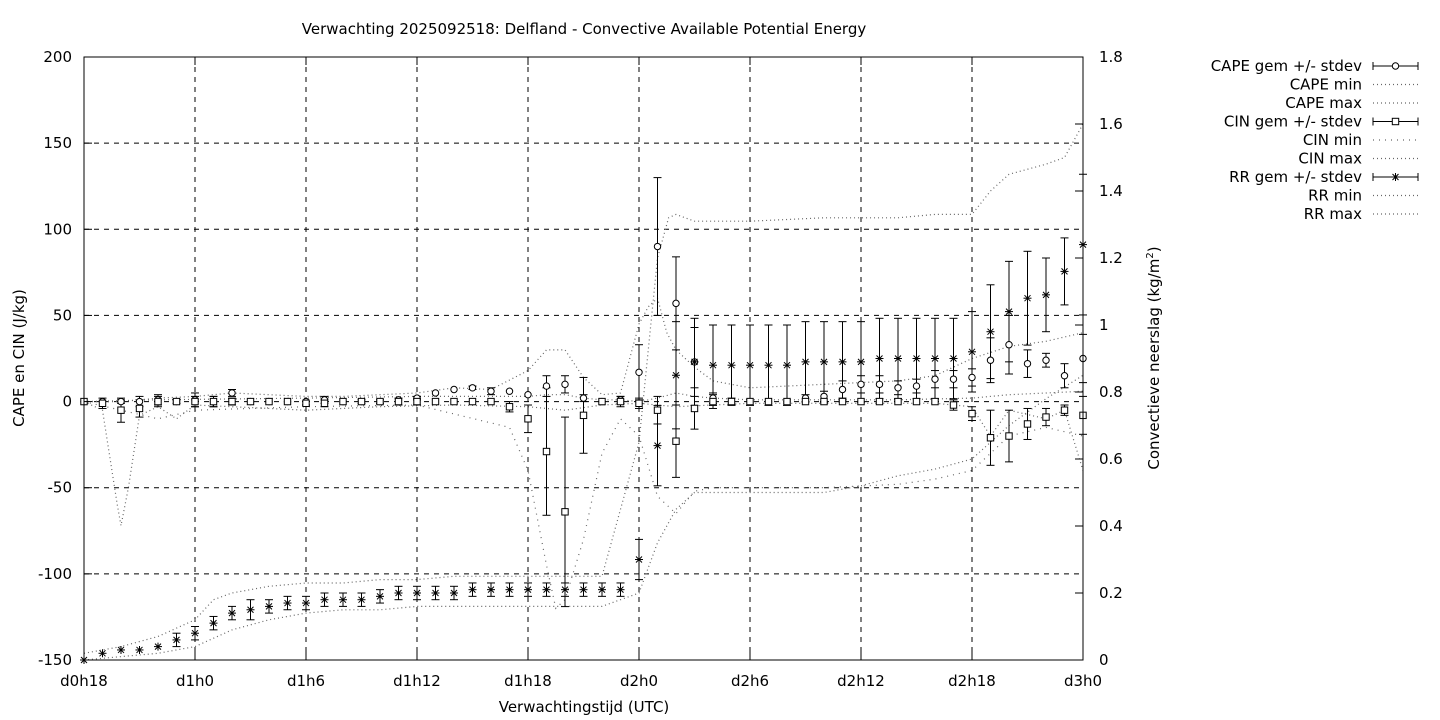  Describe the element at coordinates (1333, 214) in the screenshot. I see `legend-label: RR max` at that location.